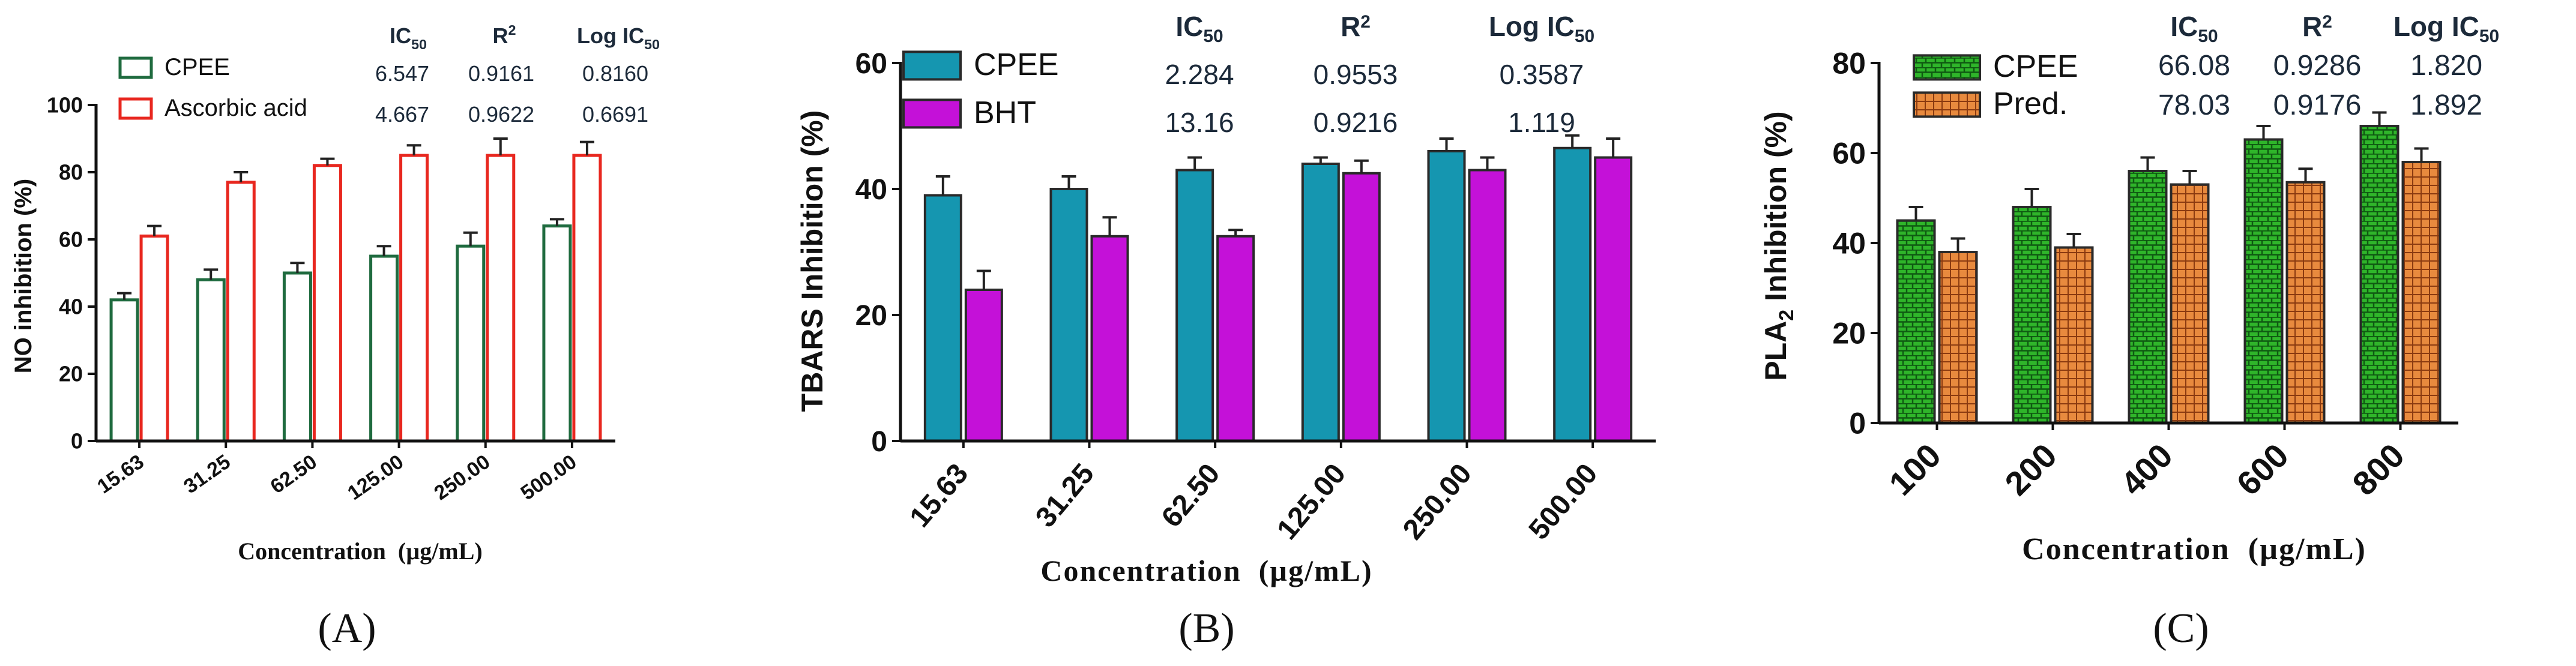 The width and height of the screenshot is (2576, 666). What do you see at coordinates (1914, 469) in the screenshot?
I see `x-tick-label: 100` at bounding box center [1914, 469].